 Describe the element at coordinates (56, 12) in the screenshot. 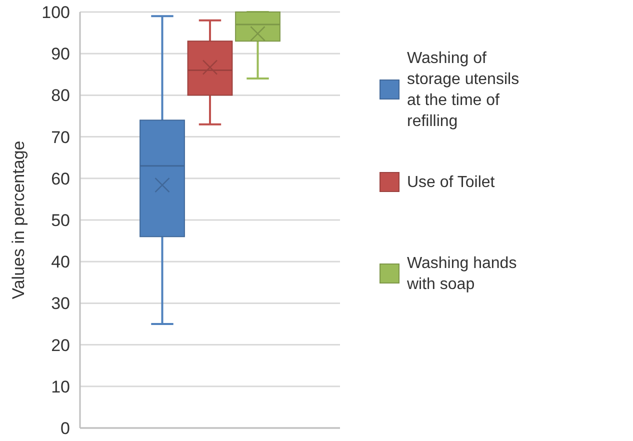

I see `y-tick-label: 100` at that location.